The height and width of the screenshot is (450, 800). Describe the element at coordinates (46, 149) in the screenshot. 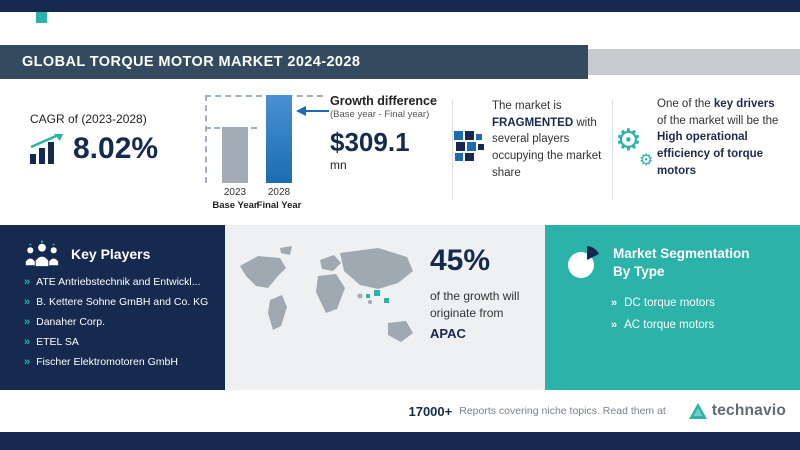

I see `bar-chart-icon` at that location.